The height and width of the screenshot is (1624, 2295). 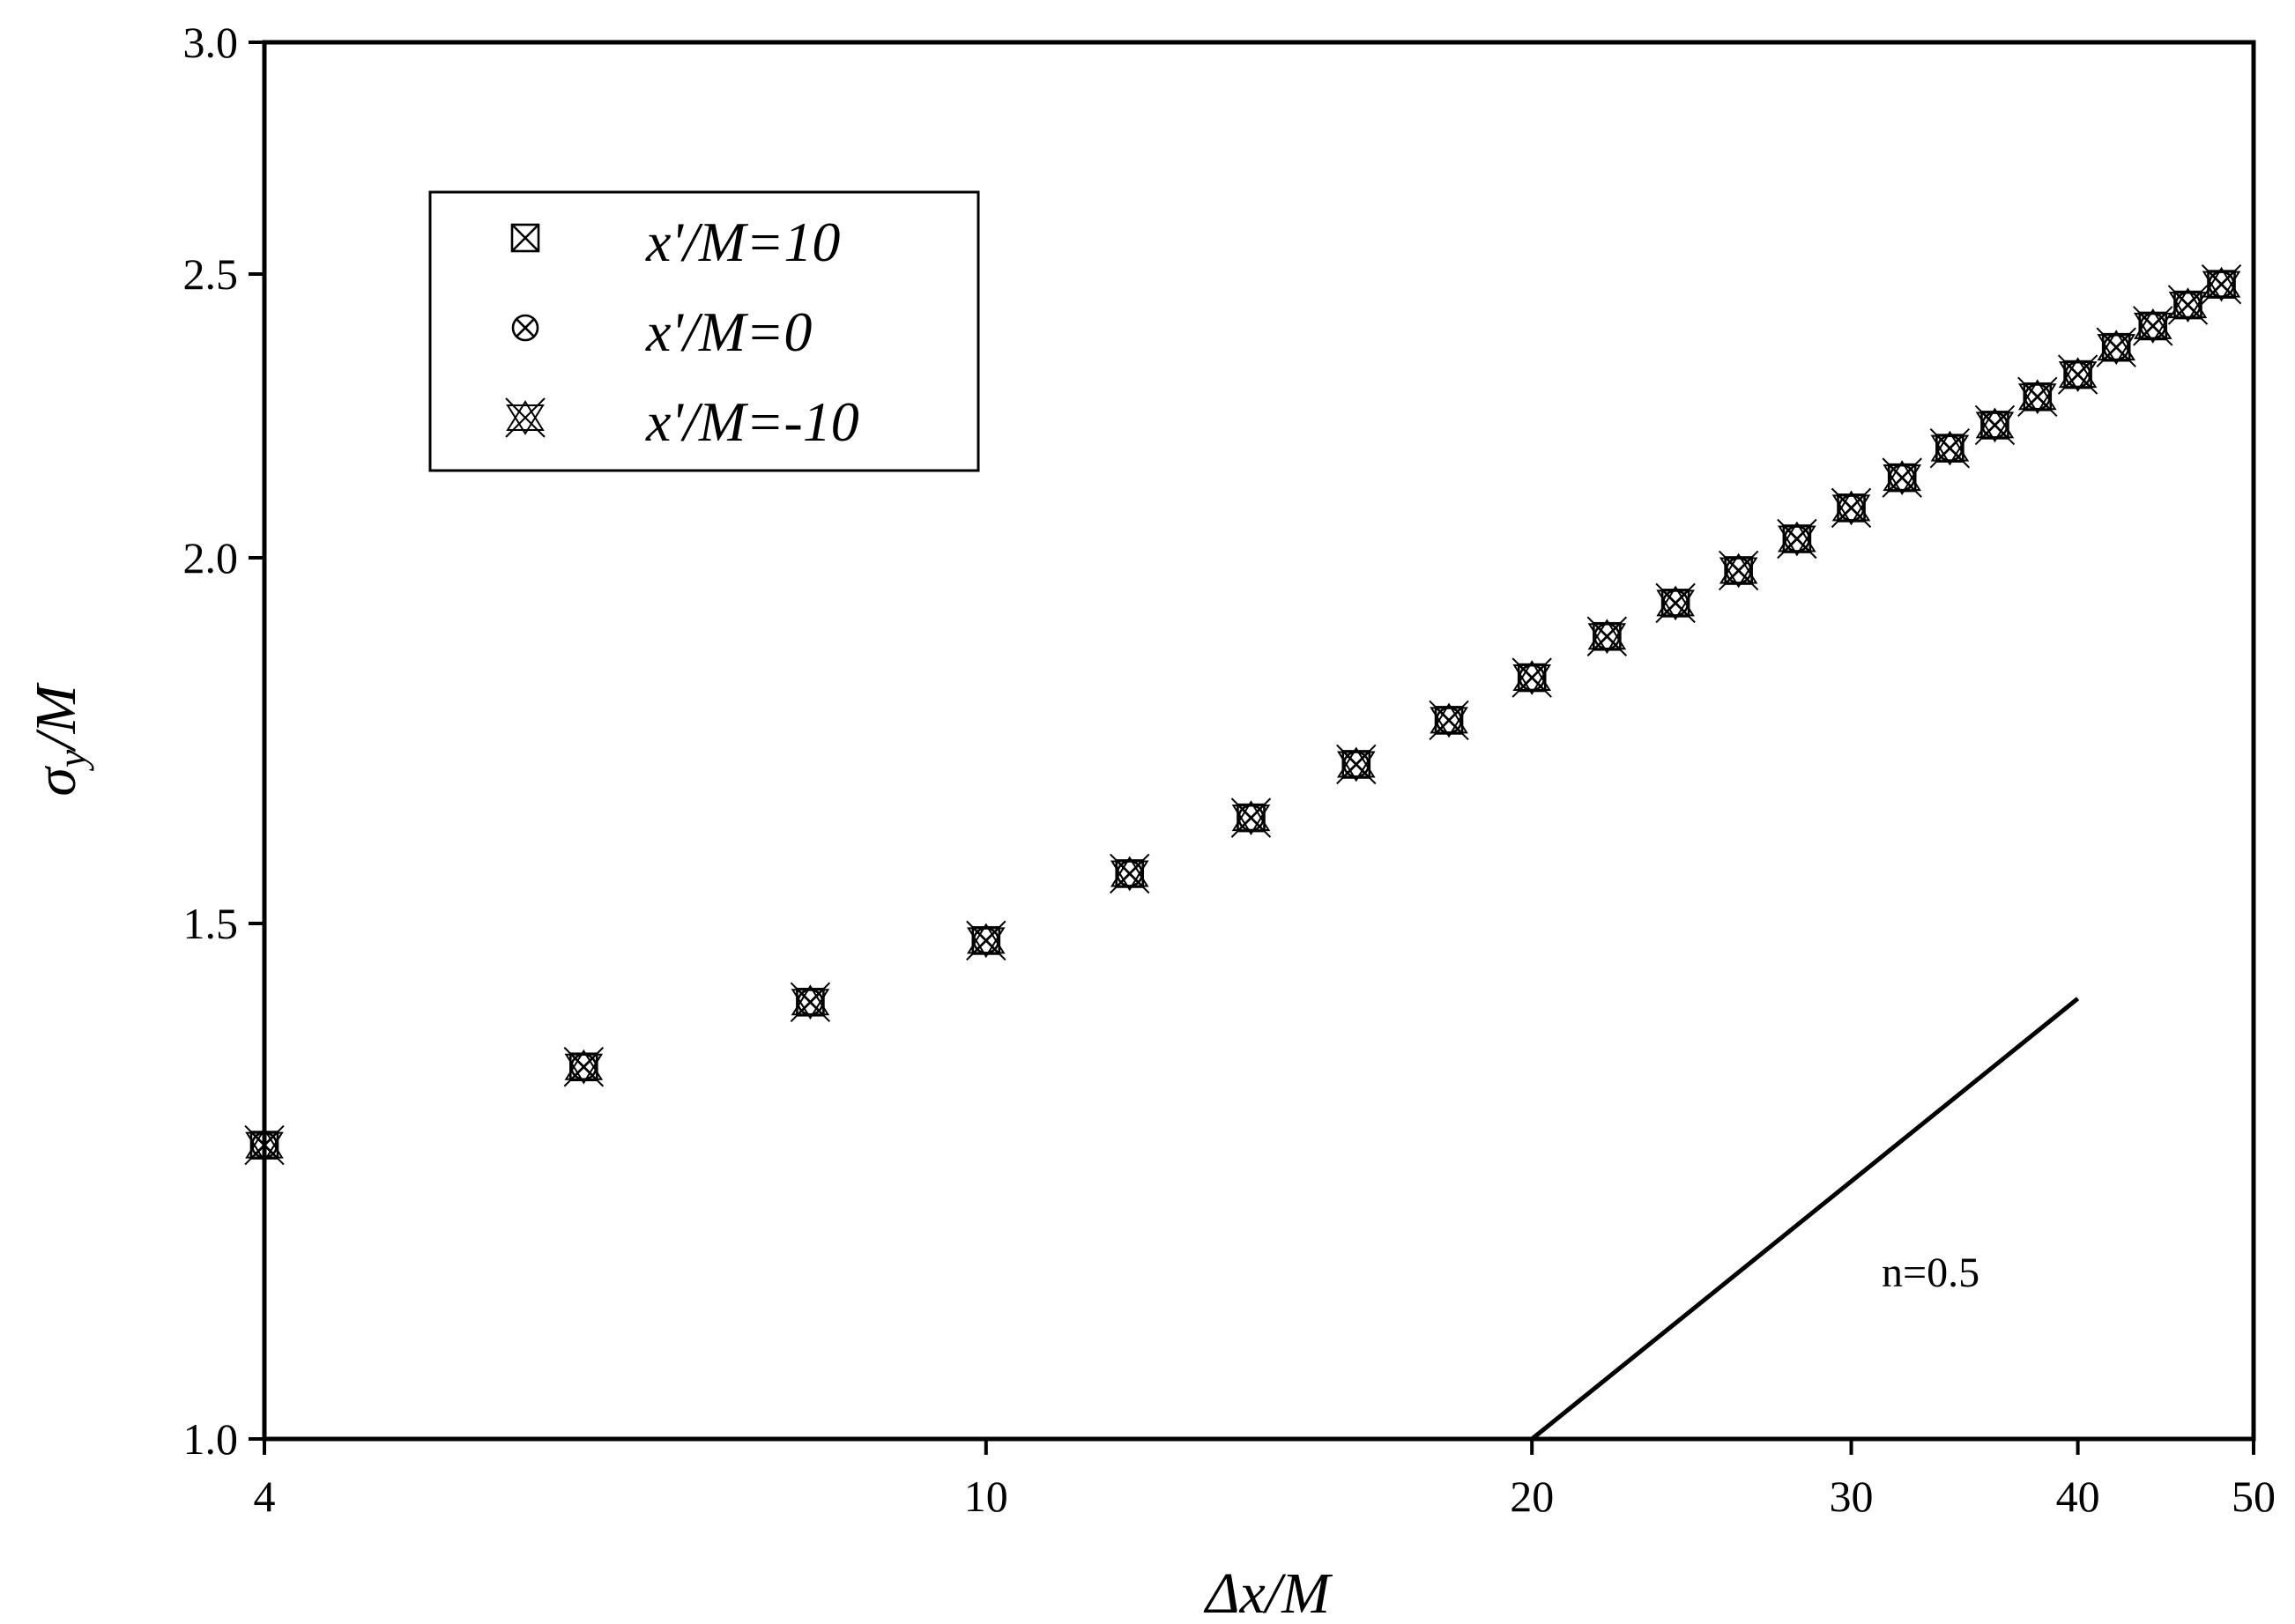 I want to click on legend-entry-label: x'/M=-10, so click(x=752, y=421).